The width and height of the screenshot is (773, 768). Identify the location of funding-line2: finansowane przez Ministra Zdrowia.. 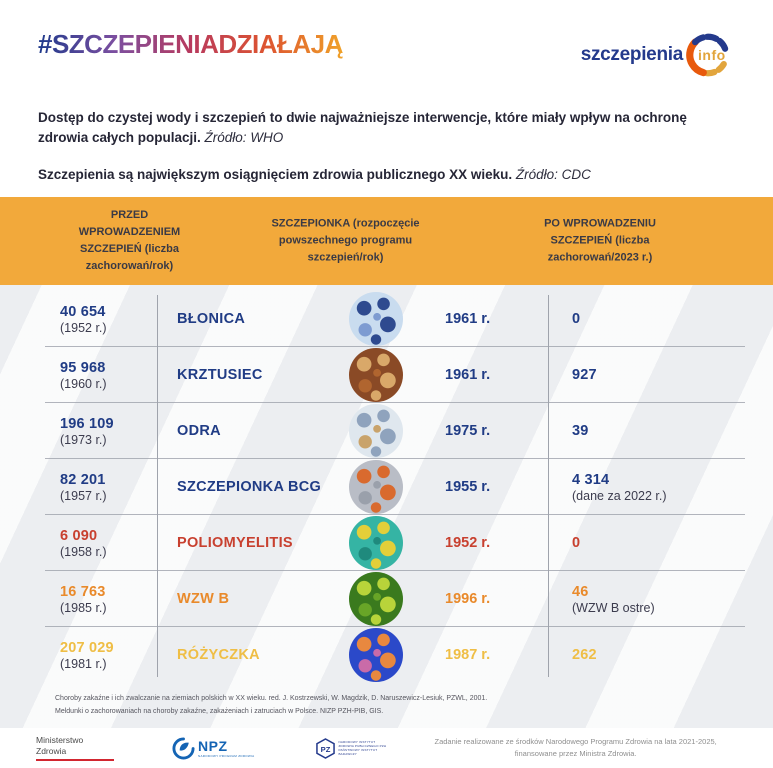
(575, 753).